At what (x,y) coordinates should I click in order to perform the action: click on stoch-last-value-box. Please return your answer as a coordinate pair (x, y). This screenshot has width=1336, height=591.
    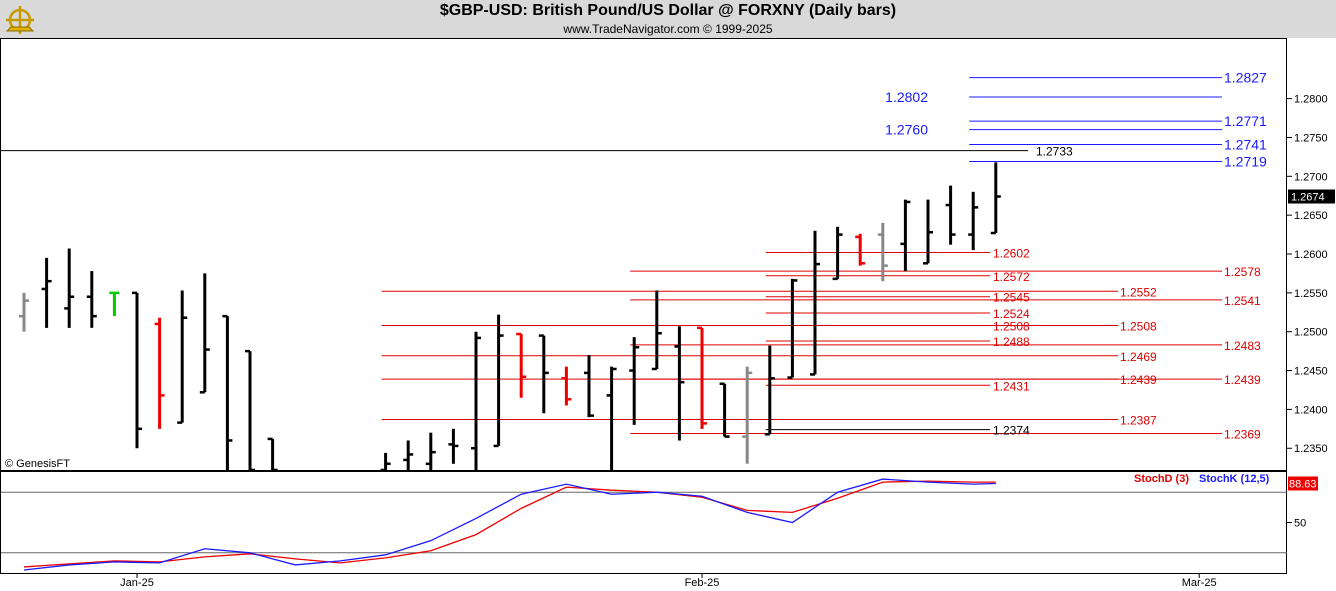
    Looking at the image, I should click on (1303, 483).